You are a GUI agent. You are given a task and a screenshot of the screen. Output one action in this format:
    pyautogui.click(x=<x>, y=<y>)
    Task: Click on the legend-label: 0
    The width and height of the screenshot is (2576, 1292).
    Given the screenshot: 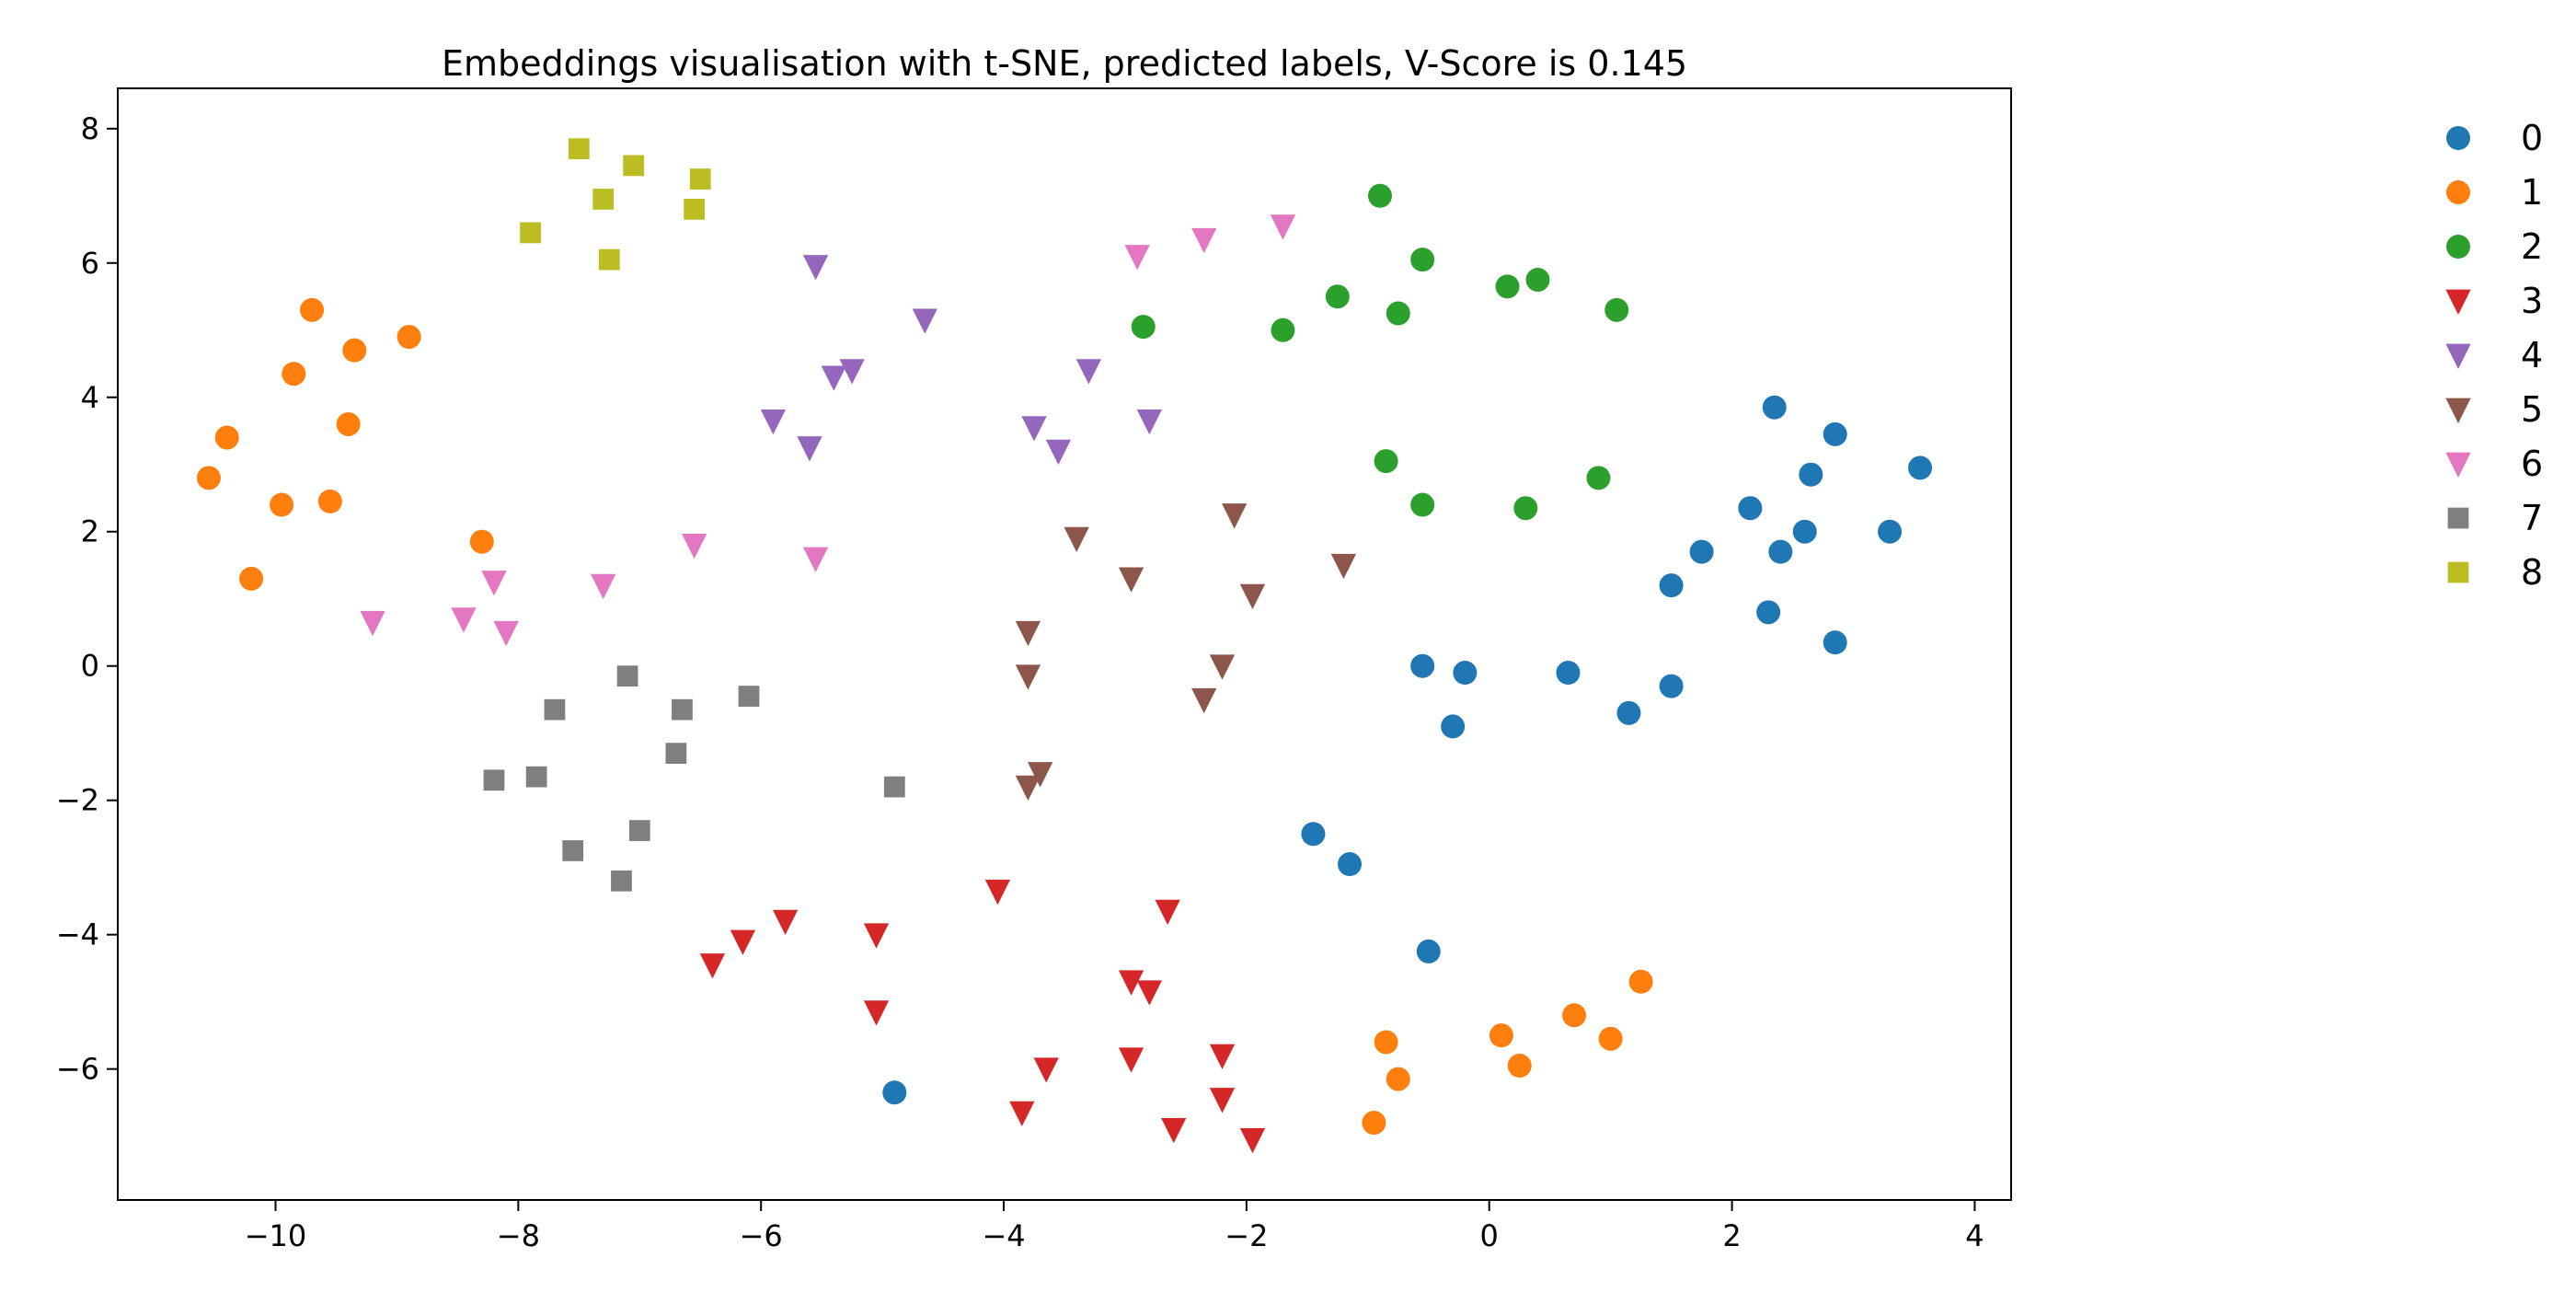 What is the action you would take?
    pyautogui.click(x=2532, y=138)
    